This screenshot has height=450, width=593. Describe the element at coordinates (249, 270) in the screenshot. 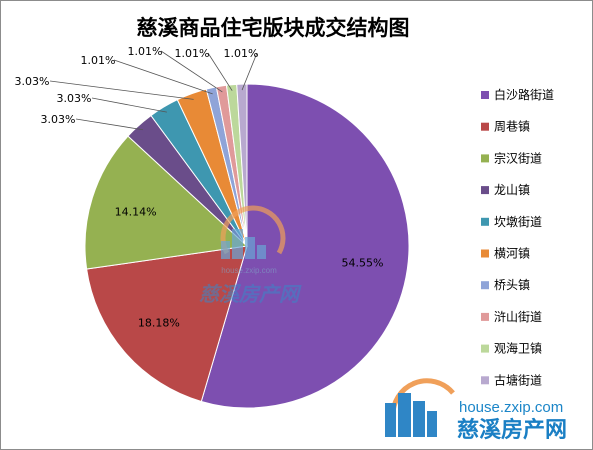

I see `center-watermark-url: house.zxip.com` at that location.